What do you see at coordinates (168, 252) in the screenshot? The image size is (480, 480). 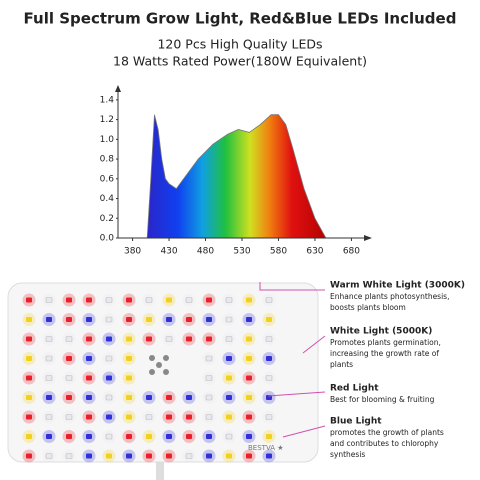 I see `x-tick-label: 430` at bounding box center [168, 252].